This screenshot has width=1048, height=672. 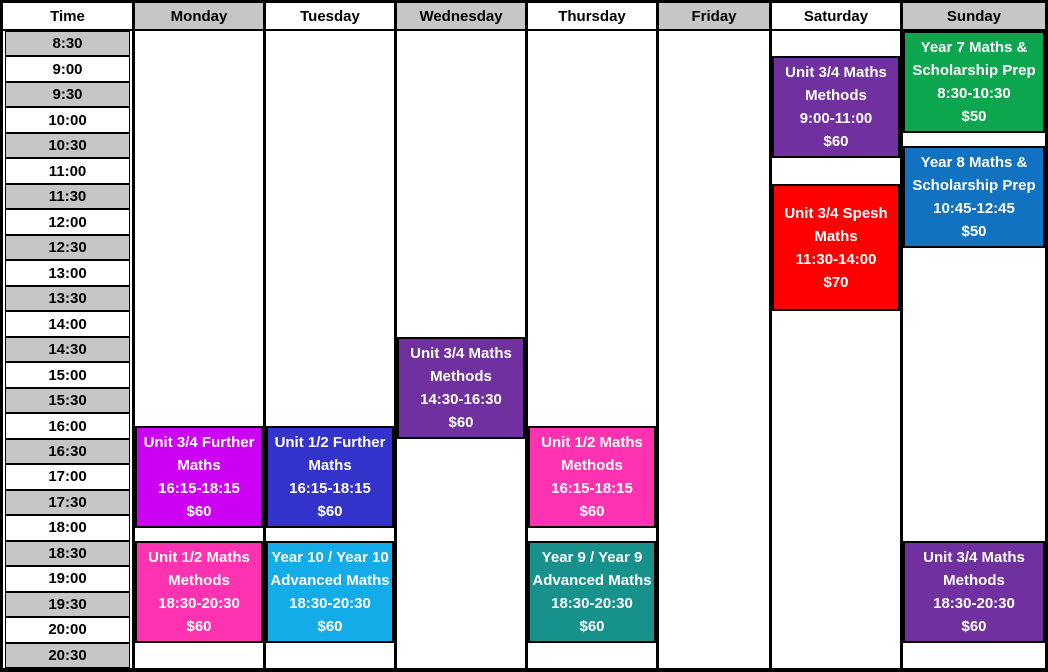 I want to click on time-cell: 20:00, so click(x=67, y=630).